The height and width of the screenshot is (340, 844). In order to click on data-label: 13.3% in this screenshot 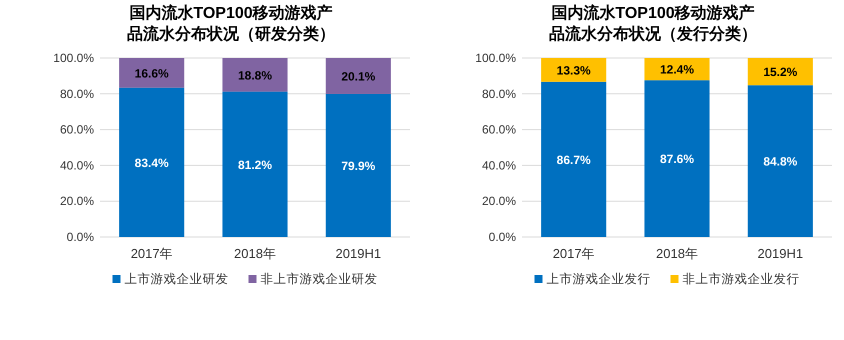, I will do `click(574, 70)`.